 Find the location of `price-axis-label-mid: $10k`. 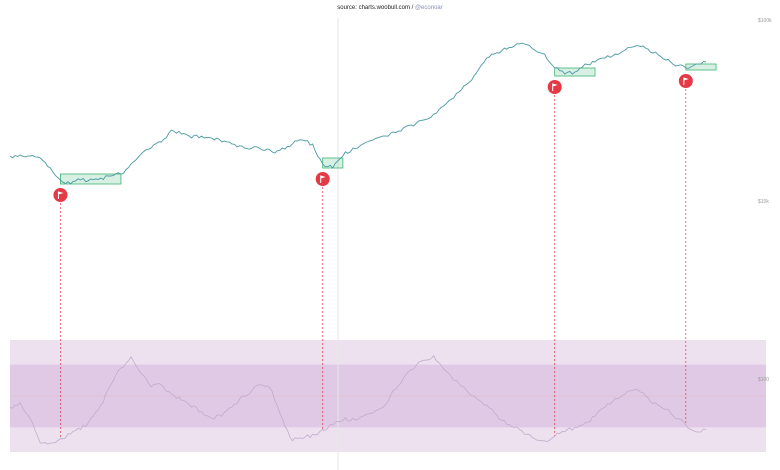

price-axis-label-mid: $10k is located at coordinates (763, 202).